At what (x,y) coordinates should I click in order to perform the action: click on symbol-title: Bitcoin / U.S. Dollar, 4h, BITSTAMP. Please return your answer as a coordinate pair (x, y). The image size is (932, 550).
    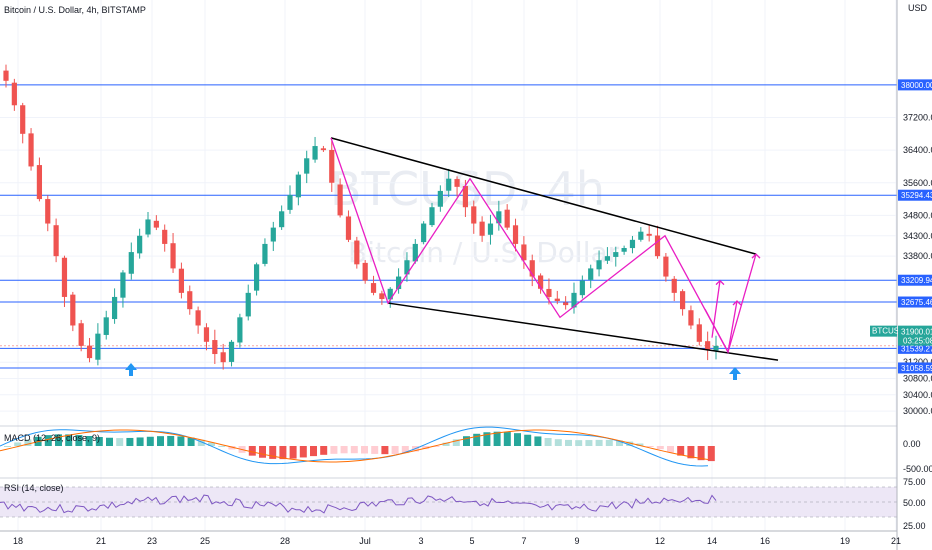
    Looking at the image, I should click on (75, 10).